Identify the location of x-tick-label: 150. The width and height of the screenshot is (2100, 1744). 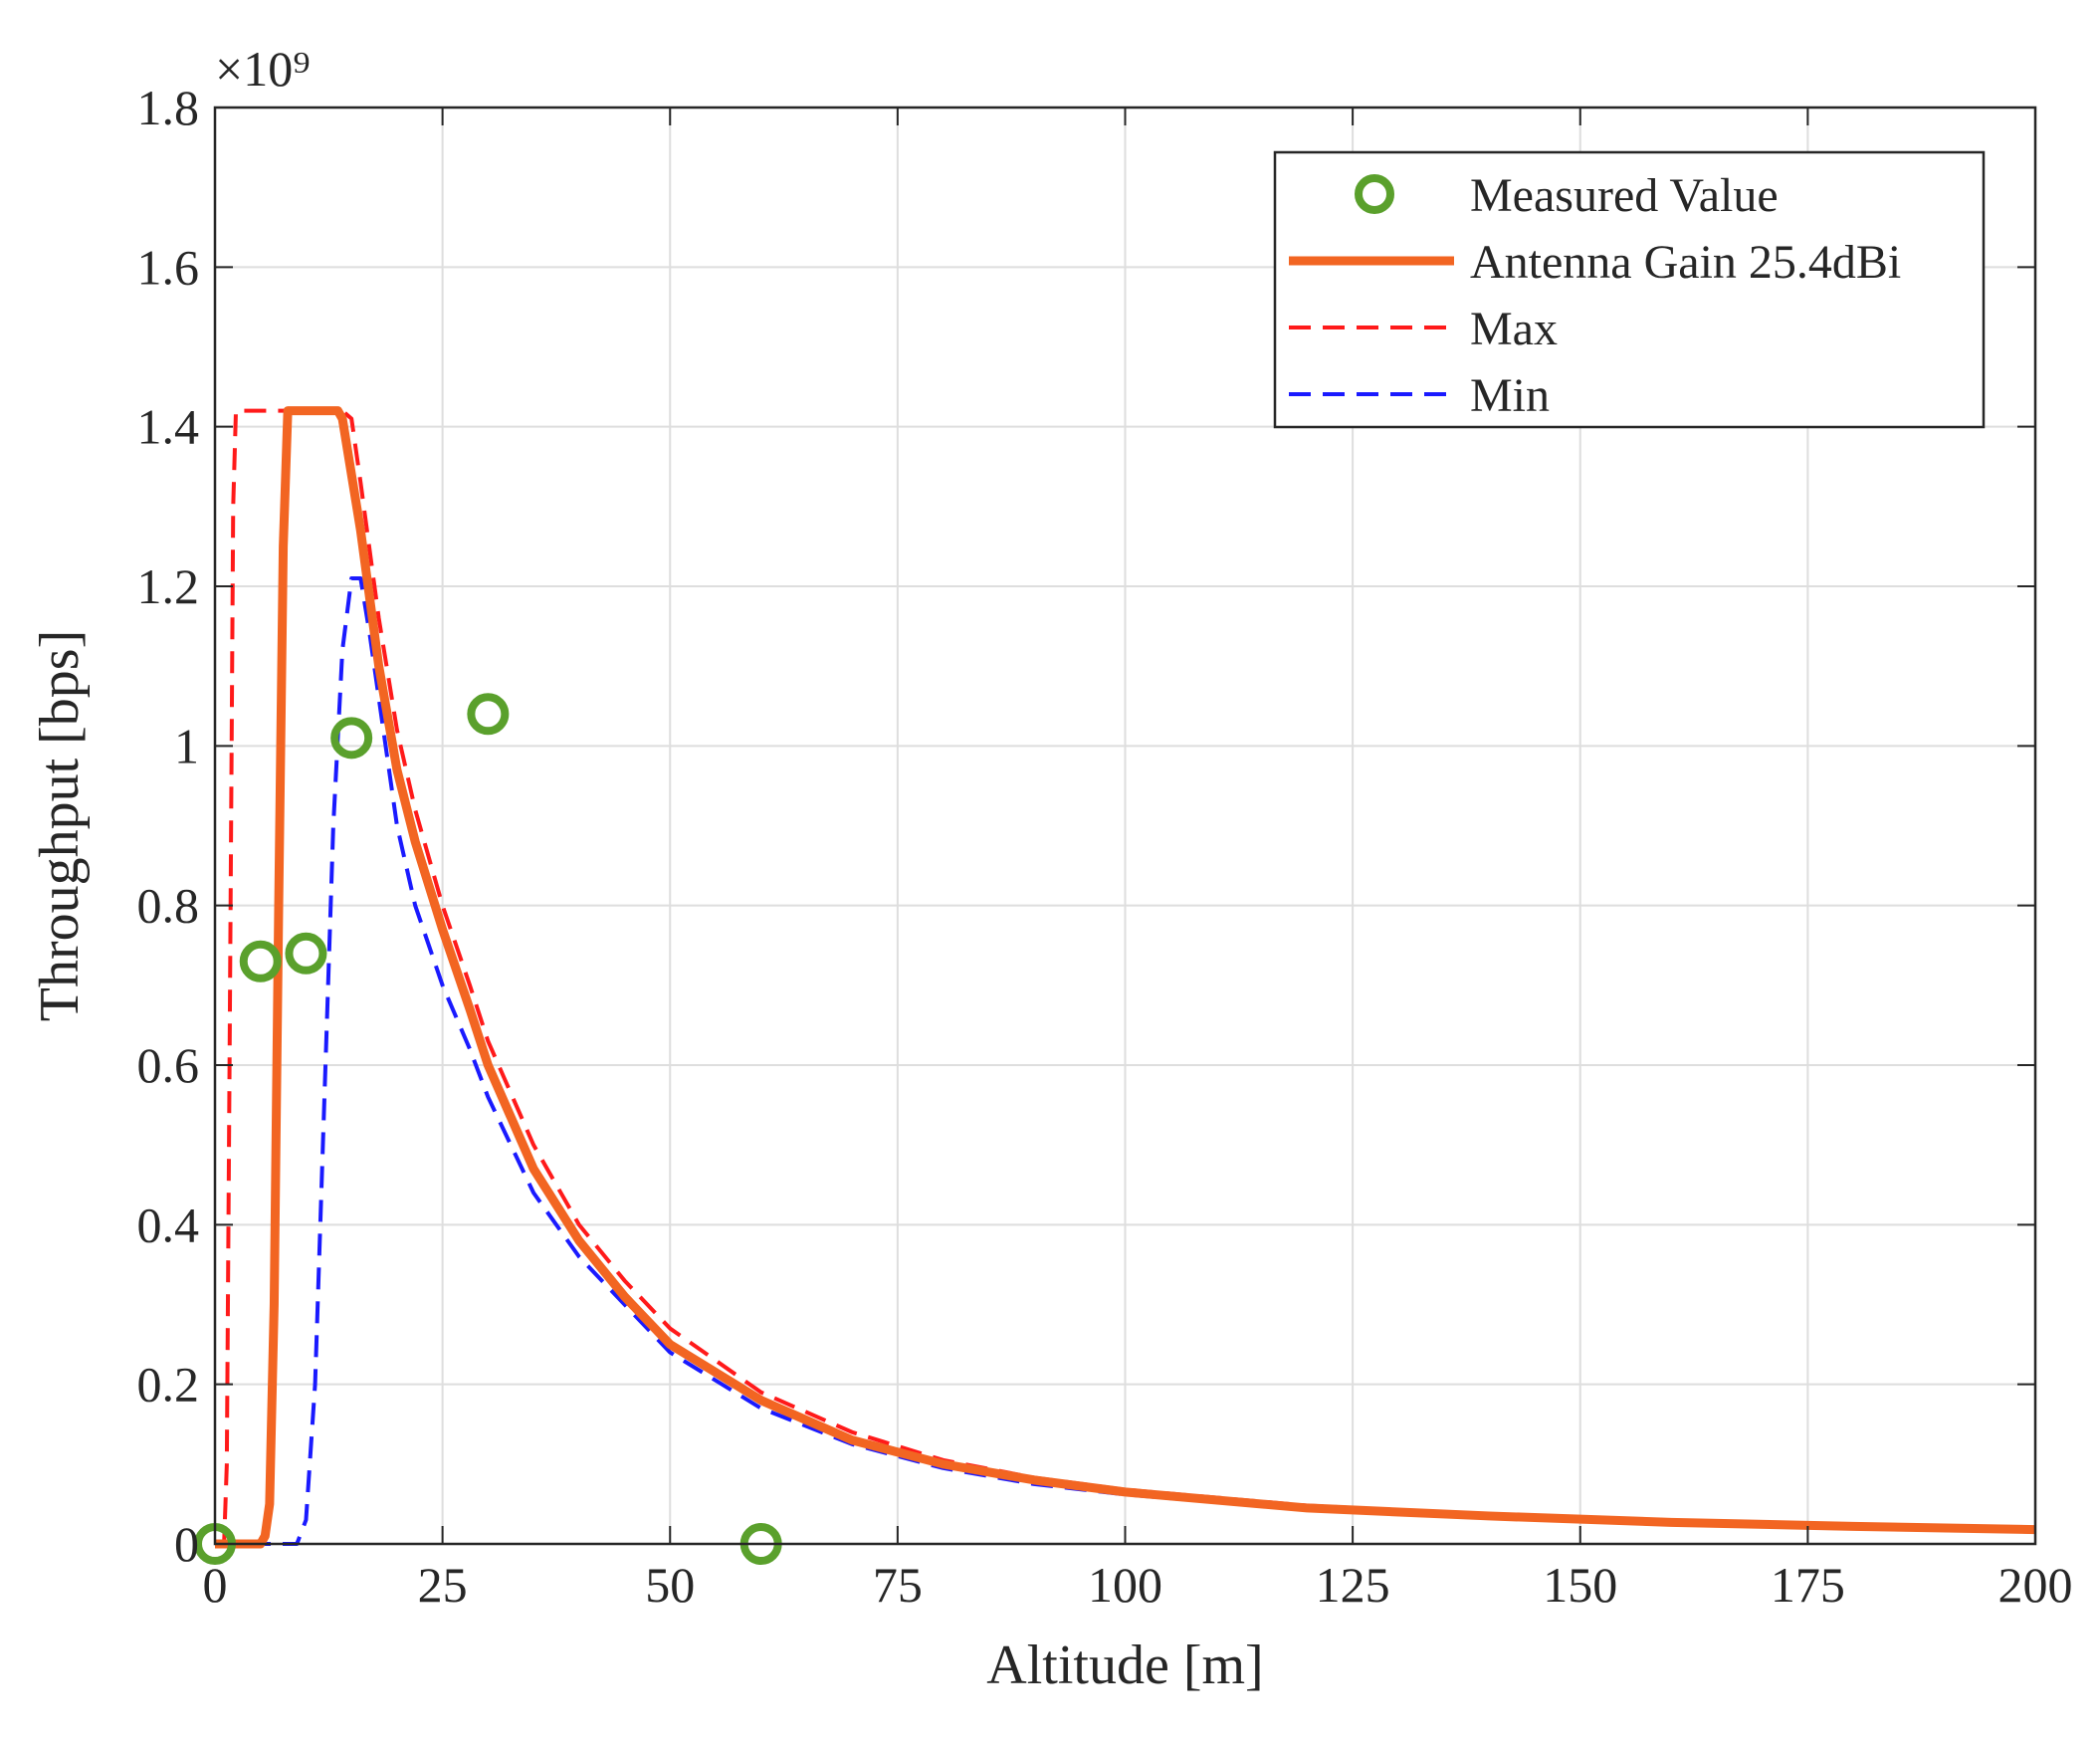
(1580, 1585).